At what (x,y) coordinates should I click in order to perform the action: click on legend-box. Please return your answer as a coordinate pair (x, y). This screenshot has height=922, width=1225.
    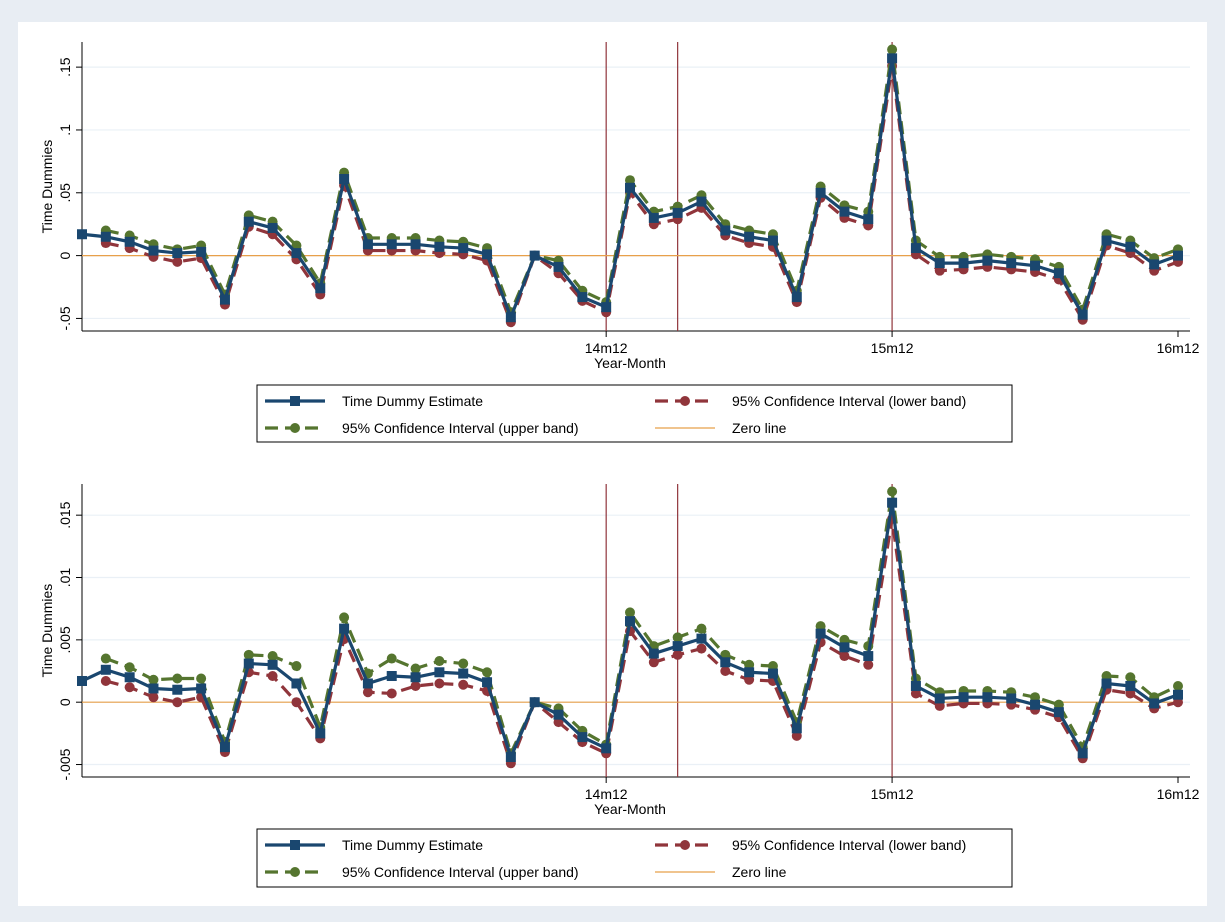
    Looking at the image, I should click on (634, 858).